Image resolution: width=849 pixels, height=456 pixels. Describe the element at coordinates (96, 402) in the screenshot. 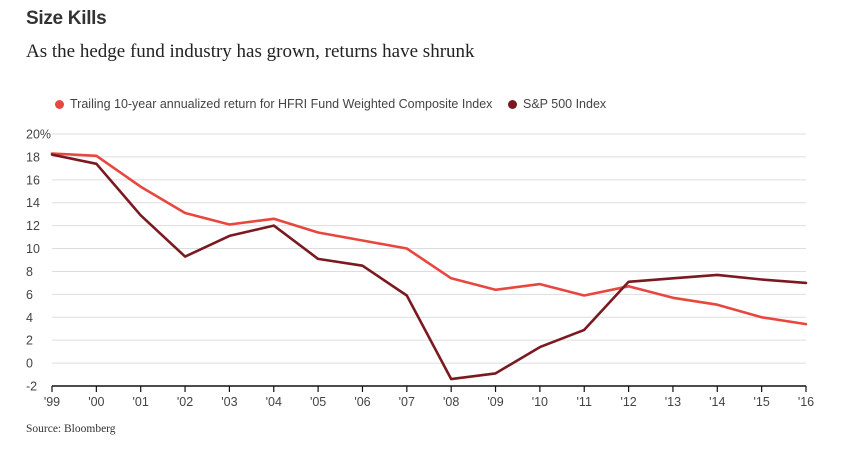

I see `x-tick-label: '00` at that location.